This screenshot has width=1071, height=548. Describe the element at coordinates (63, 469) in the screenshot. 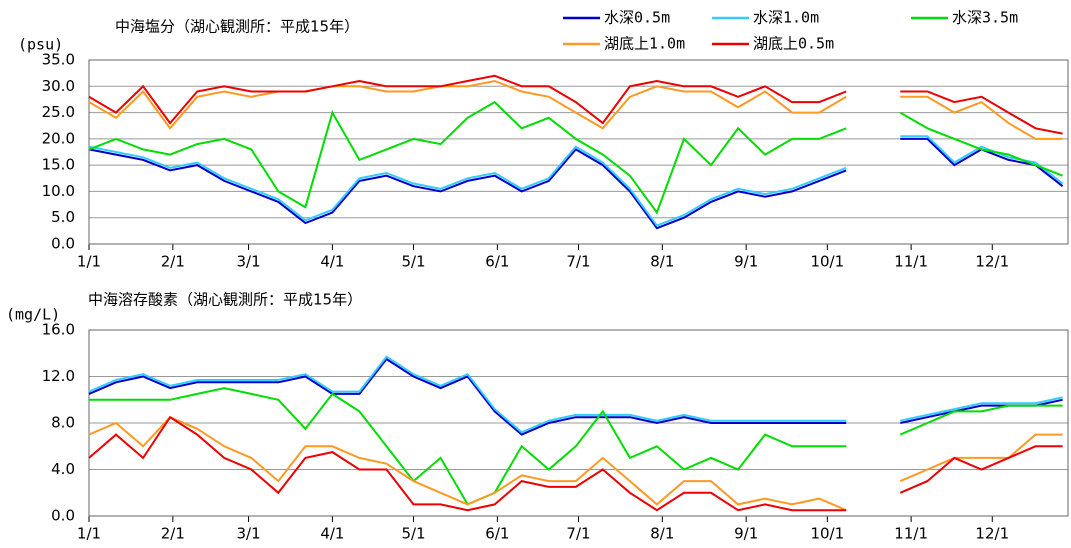

I see `y-tick-label: 4.0` at that location.